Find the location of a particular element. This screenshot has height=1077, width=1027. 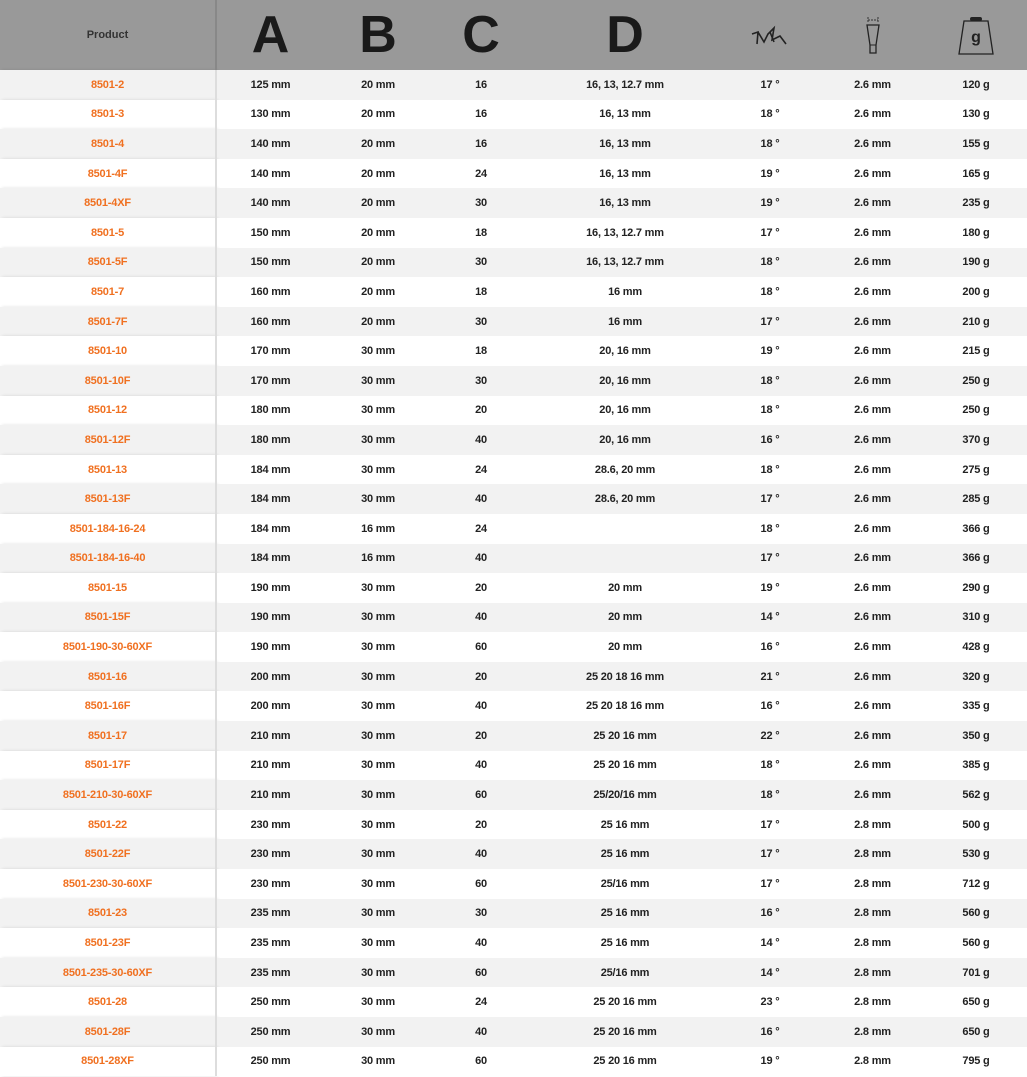

cell-product: 8501-17 is located at coordinates (108, 736).